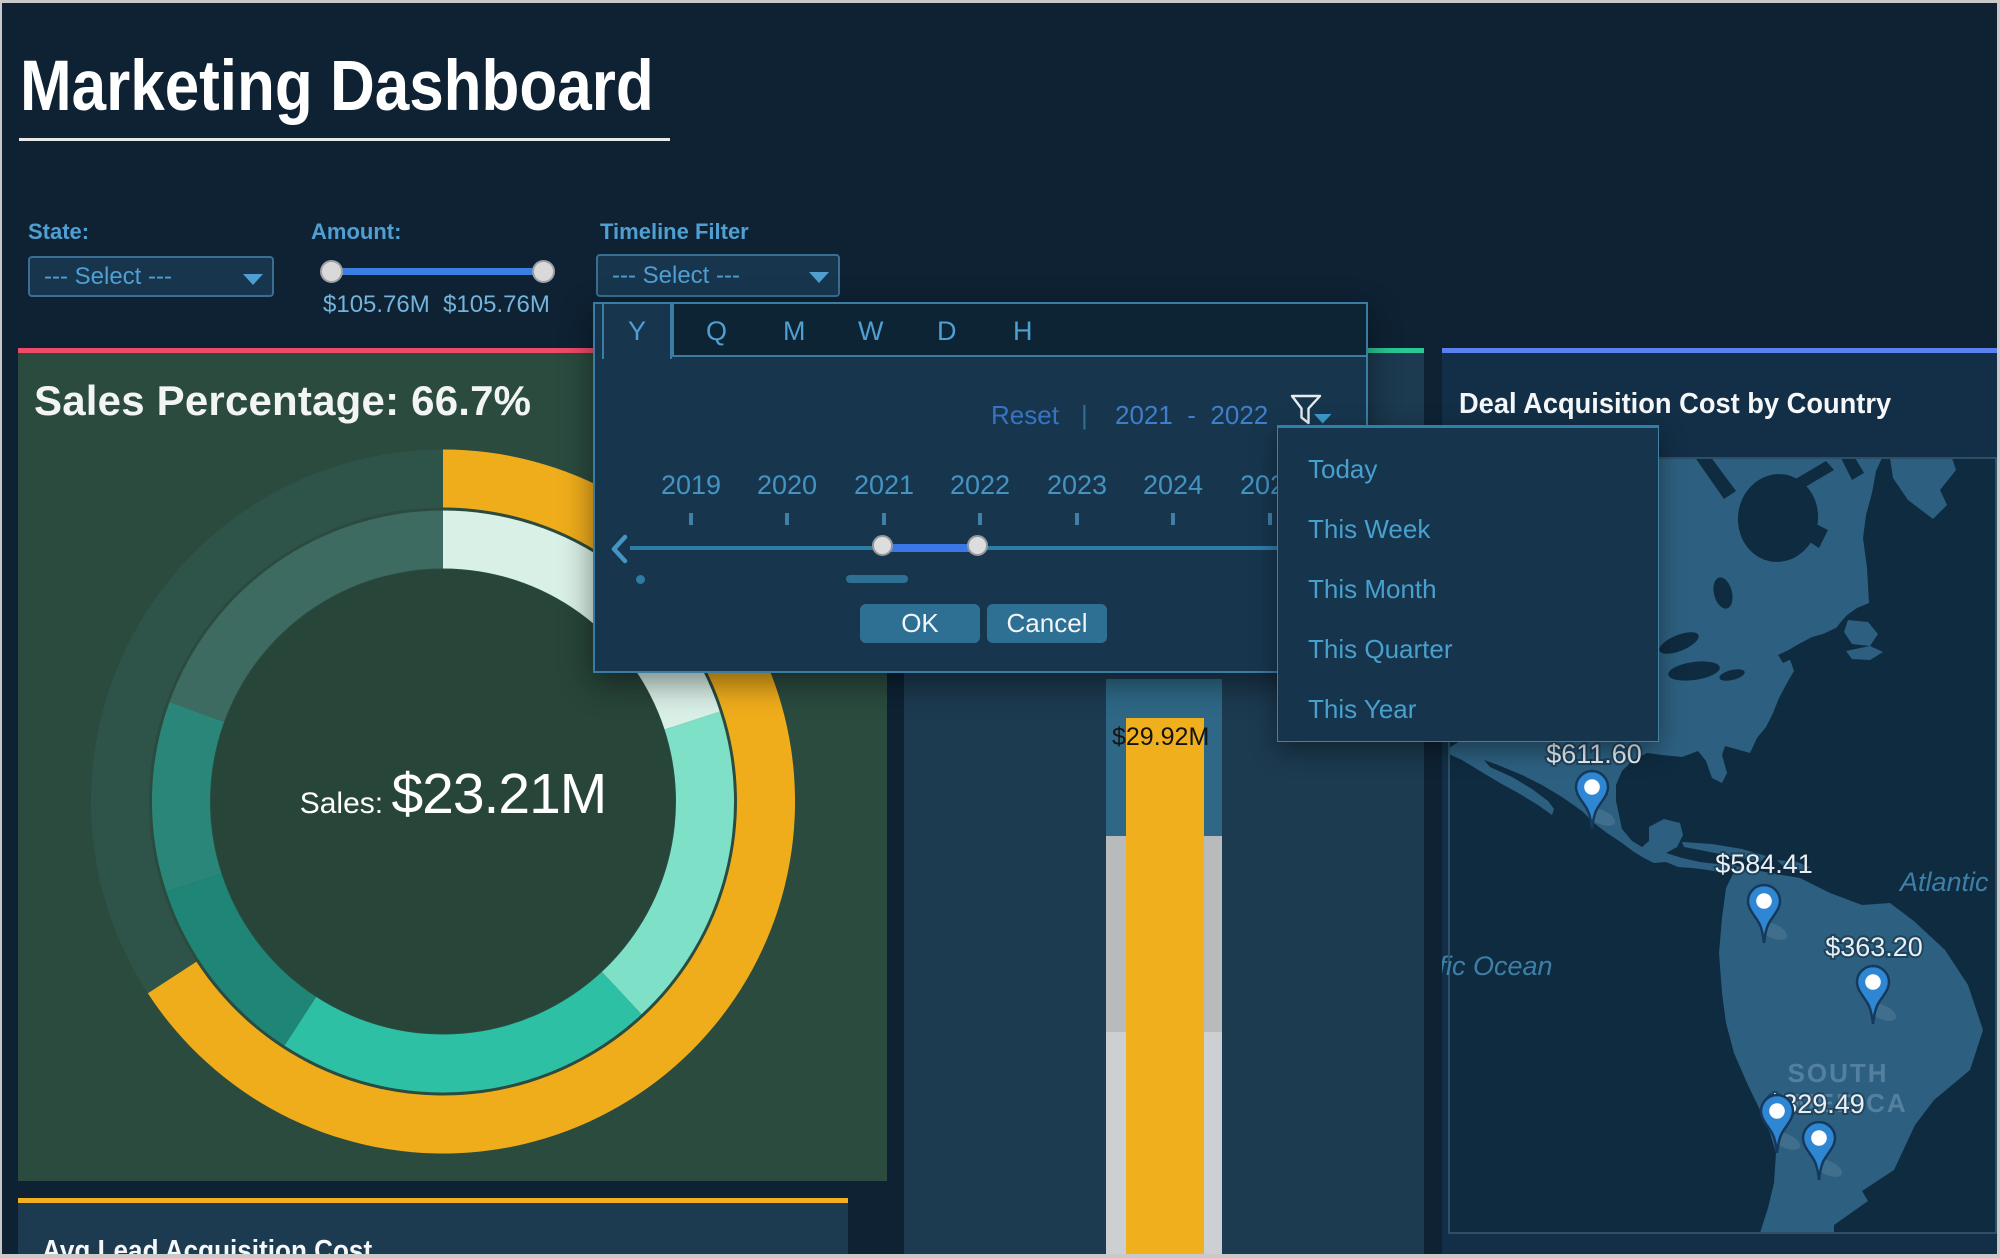 This screenshot has height=1258, width=2000. What do you see at coordinates (1948, 882) in the screenshot?
I see `svg-text: Atlantic Oc` at bounding box center [1948, 882].